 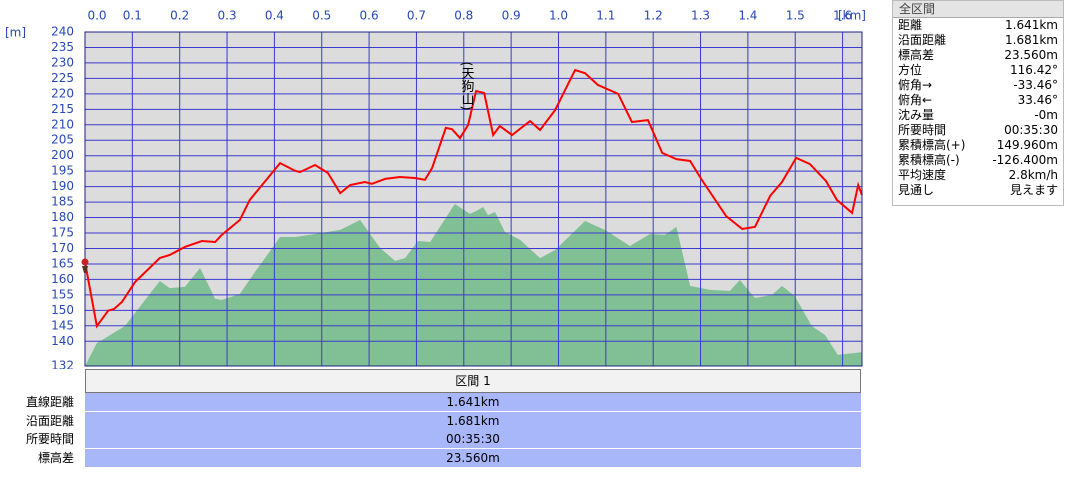 I want to click on section-row: 所要時間 00:35:30, so click(x=431, y=439).